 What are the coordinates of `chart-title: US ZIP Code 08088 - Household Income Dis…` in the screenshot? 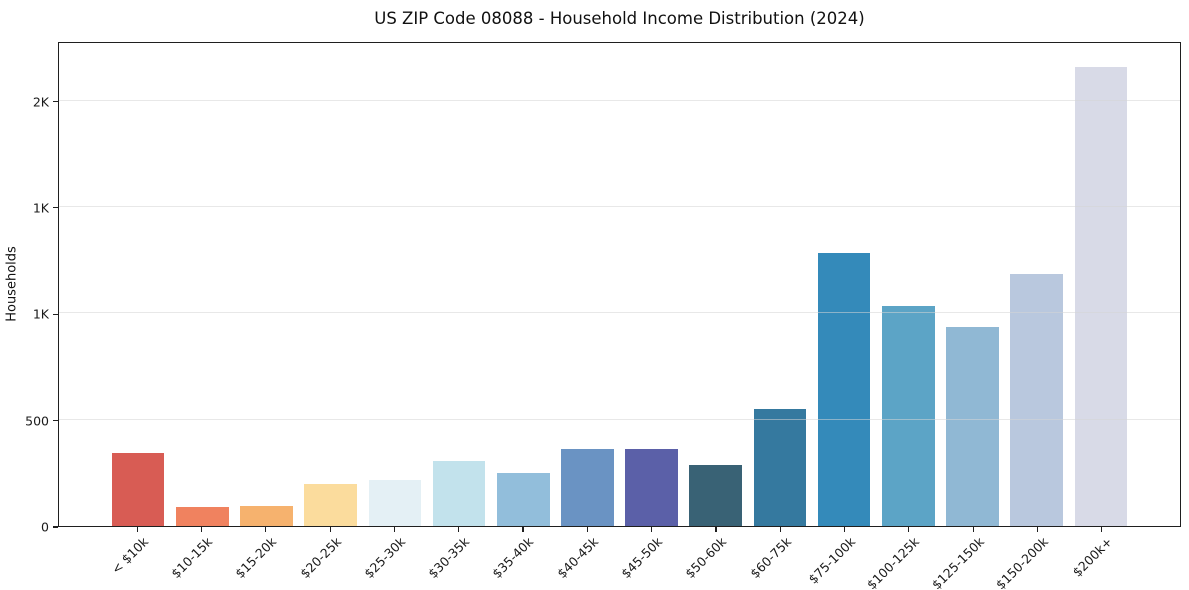 It's located at (619, 18).